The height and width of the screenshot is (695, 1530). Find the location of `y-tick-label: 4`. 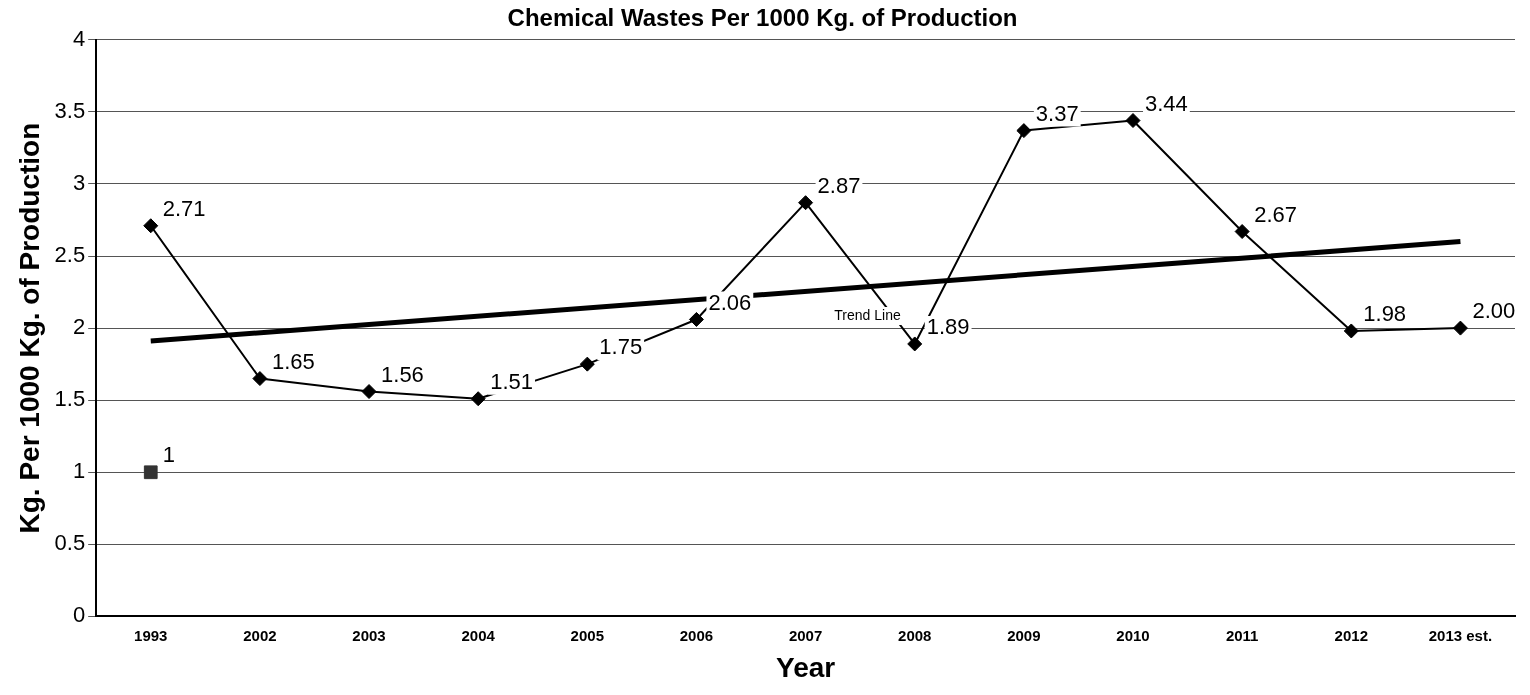

y-tick-label: 4 is located at coordinates (79, 38).